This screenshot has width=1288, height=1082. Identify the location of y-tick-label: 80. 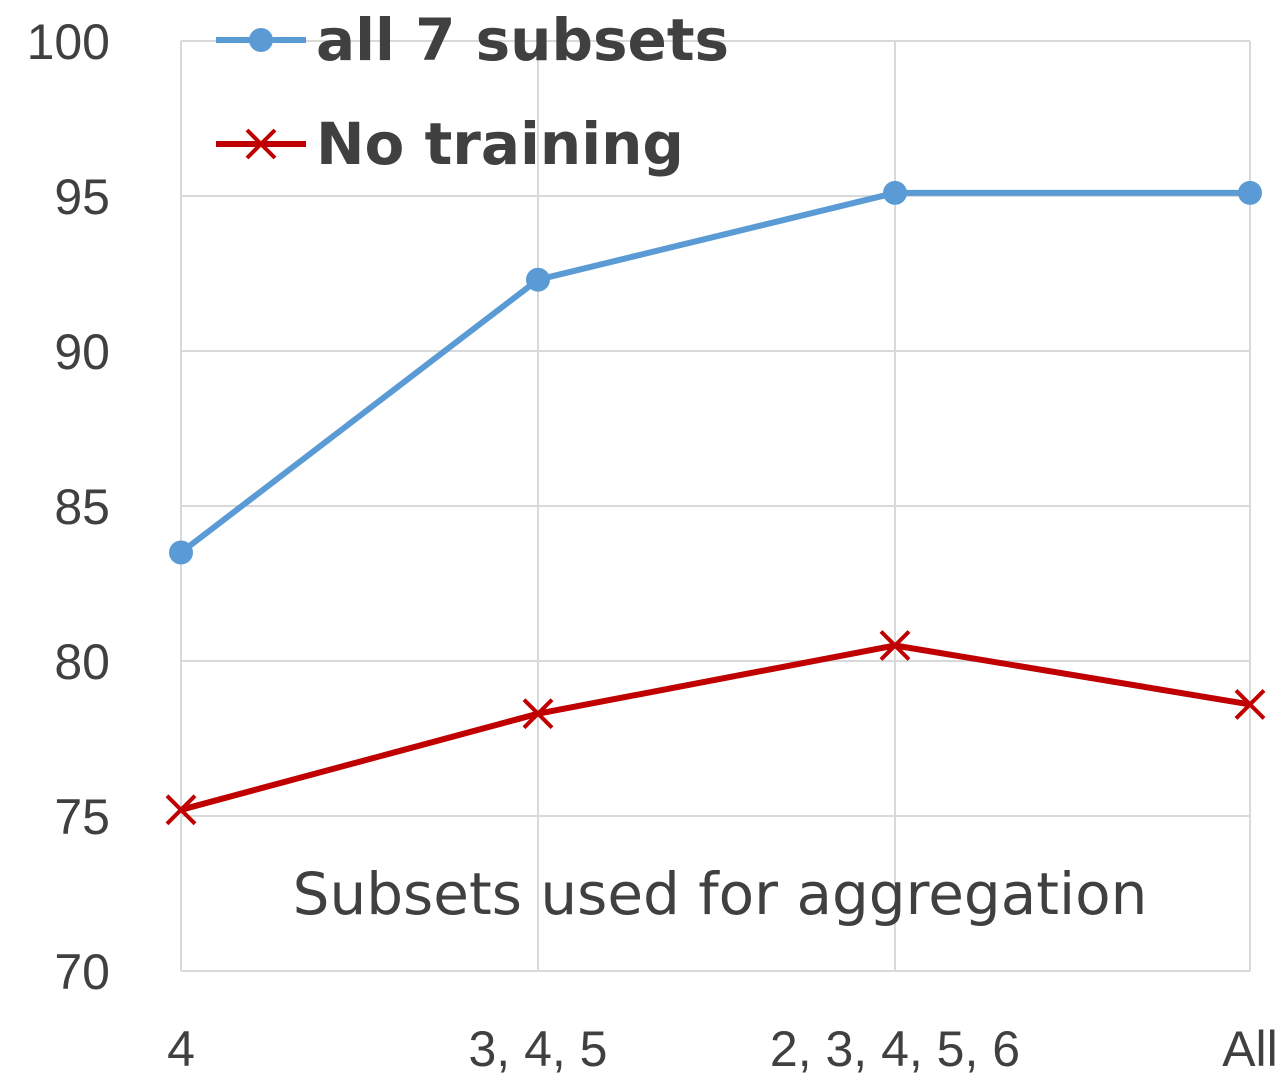
(82, 662).